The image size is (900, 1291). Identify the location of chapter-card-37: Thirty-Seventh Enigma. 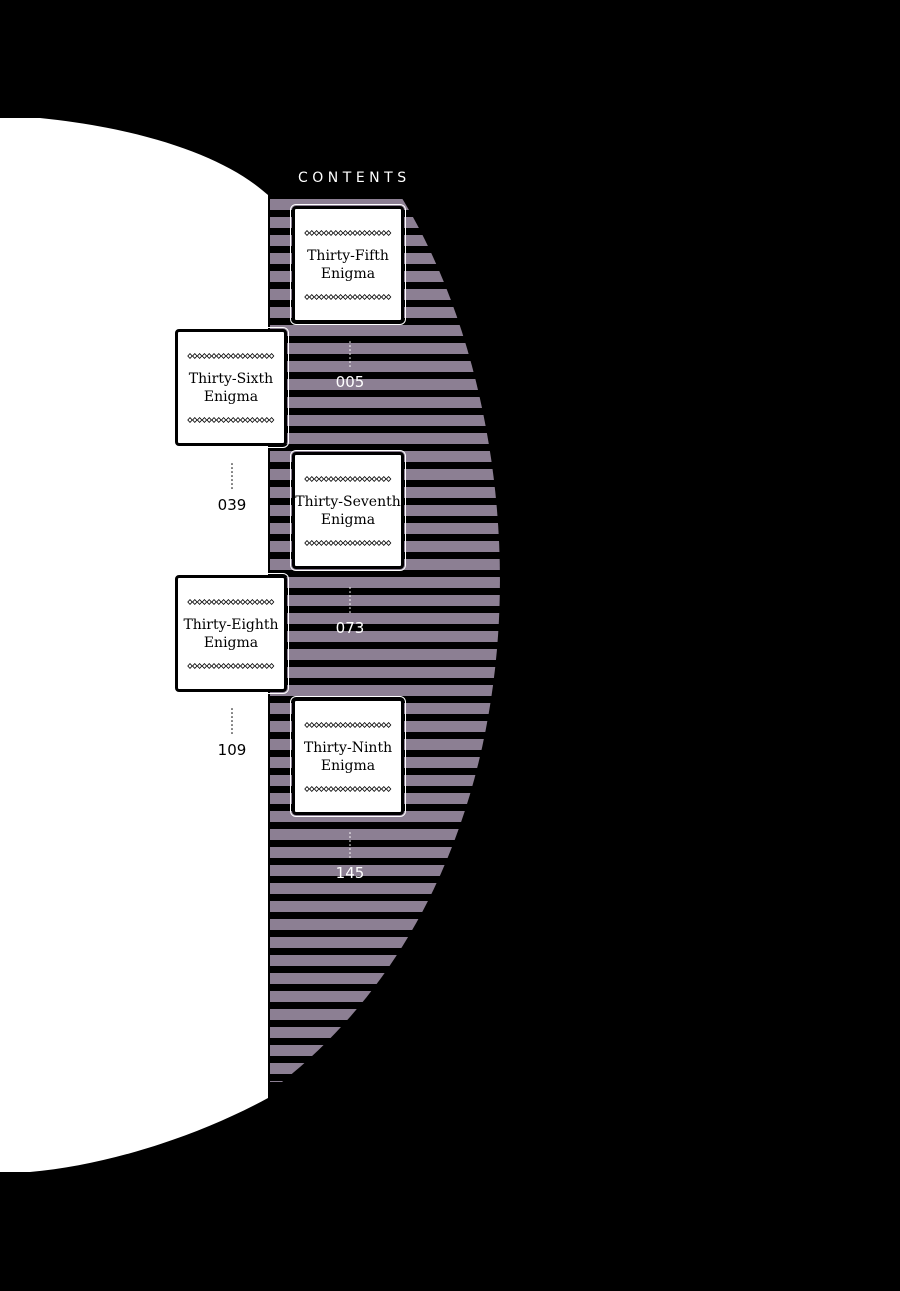
(348, 510).